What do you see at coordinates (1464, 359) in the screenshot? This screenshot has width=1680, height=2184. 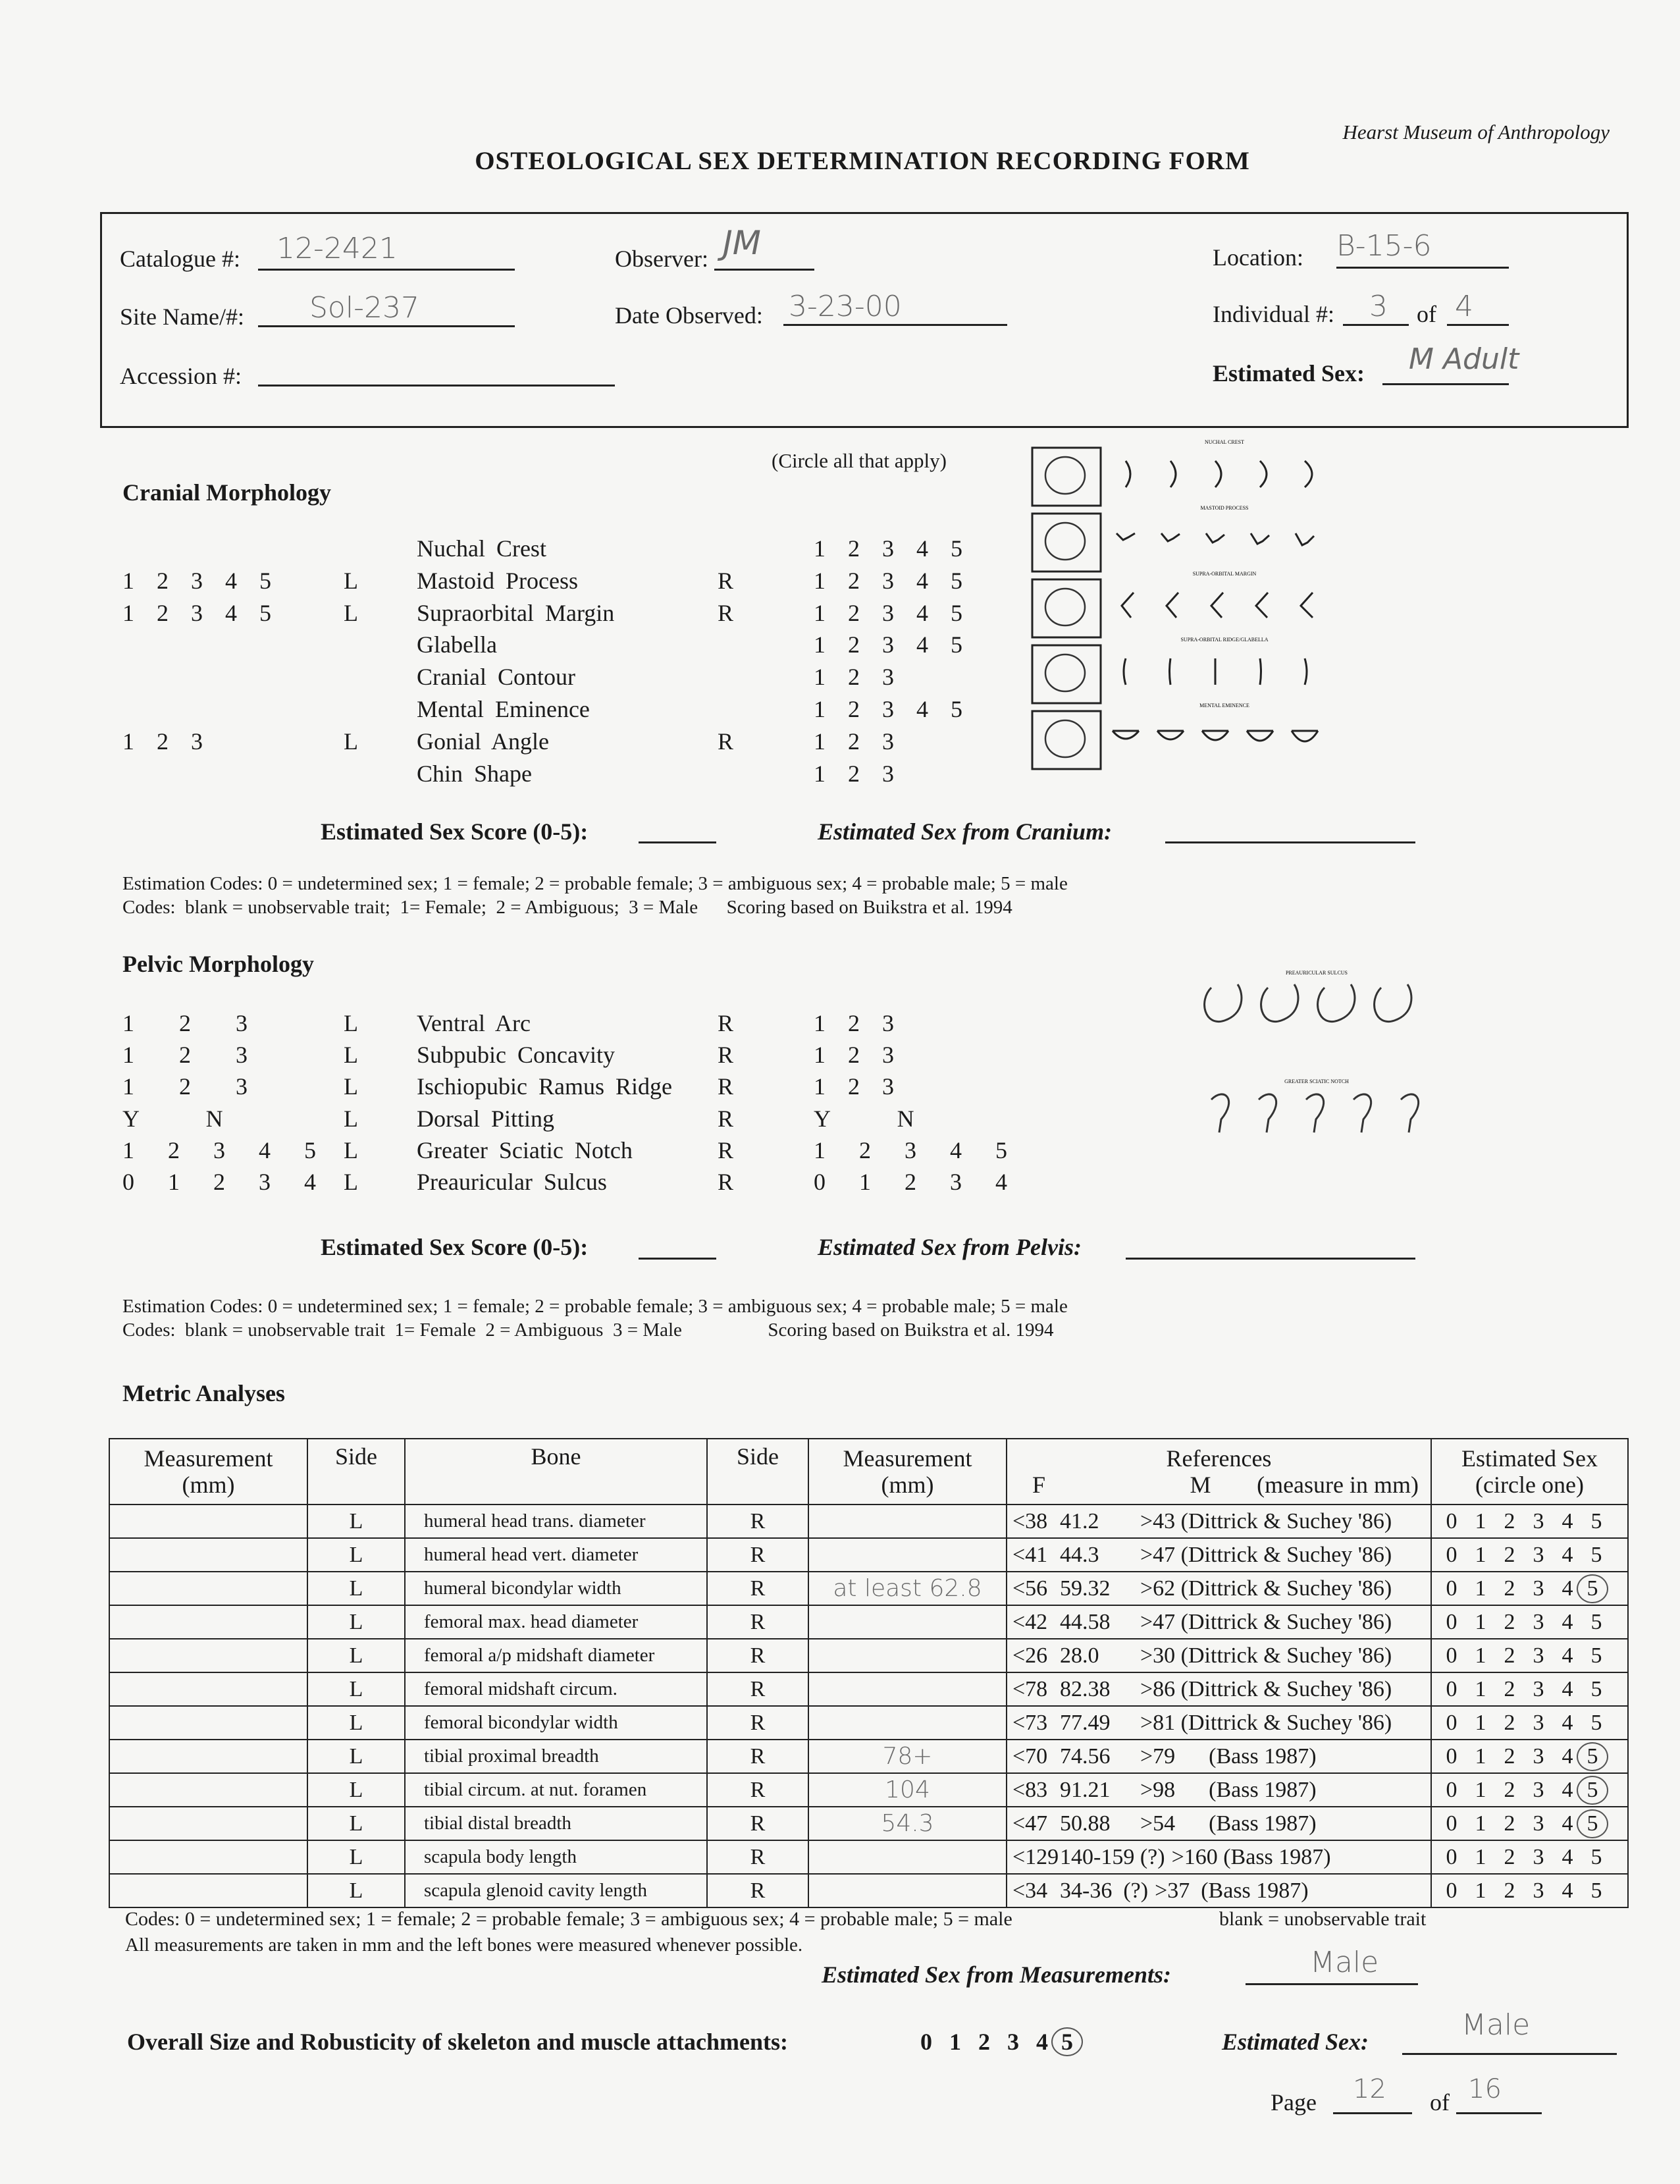 I see `estimated-sex-value: M Adult` at bounding box center [1464, 359].